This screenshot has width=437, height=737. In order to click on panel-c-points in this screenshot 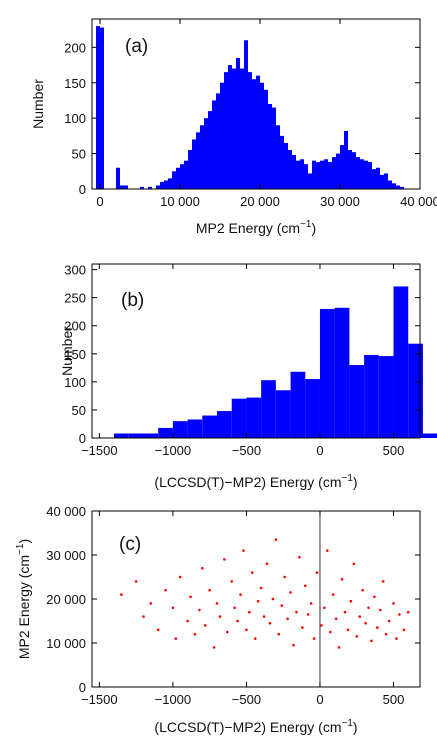, I will do `click(265, 593)`.